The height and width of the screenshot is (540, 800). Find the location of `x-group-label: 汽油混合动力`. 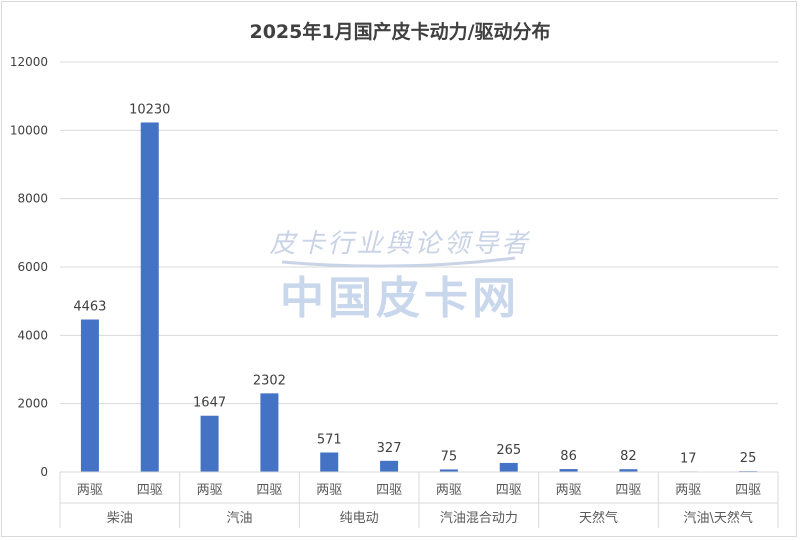

x-group-label: 汽油混合动力 is located at coordinates (479, 518).